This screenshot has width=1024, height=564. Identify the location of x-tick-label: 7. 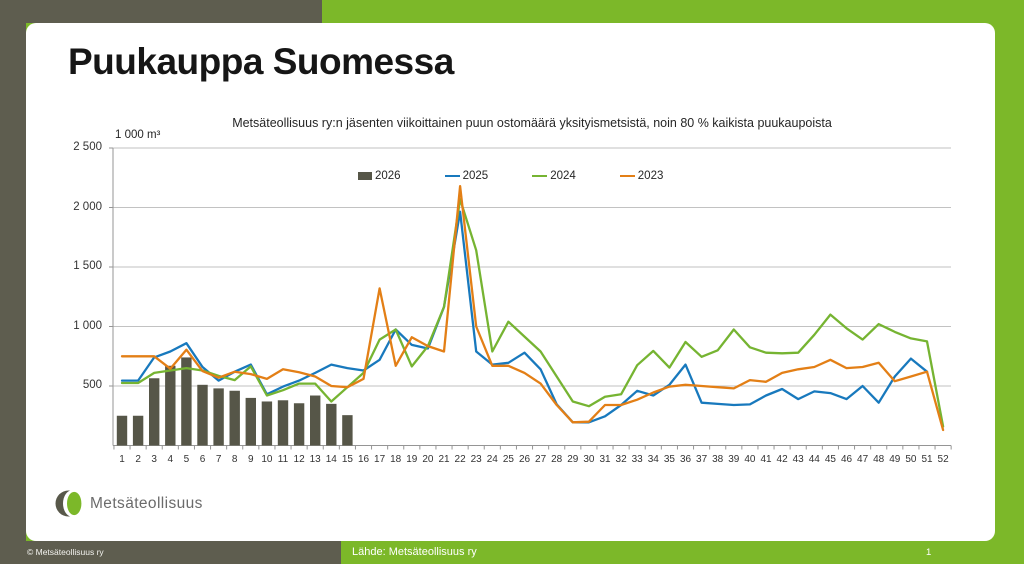
(218, 459).